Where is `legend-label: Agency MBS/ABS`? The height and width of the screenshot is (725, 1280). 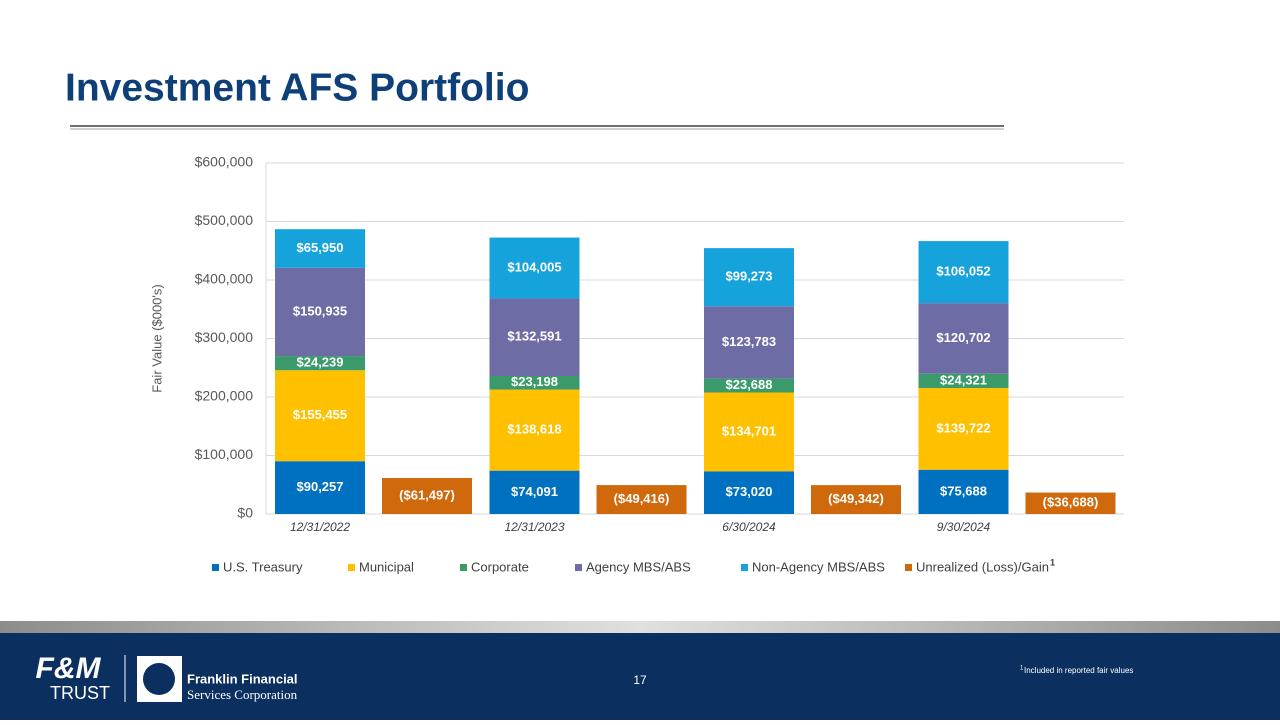 legend-label: Agency MBS/ABS is located at coordinates (638, 566).